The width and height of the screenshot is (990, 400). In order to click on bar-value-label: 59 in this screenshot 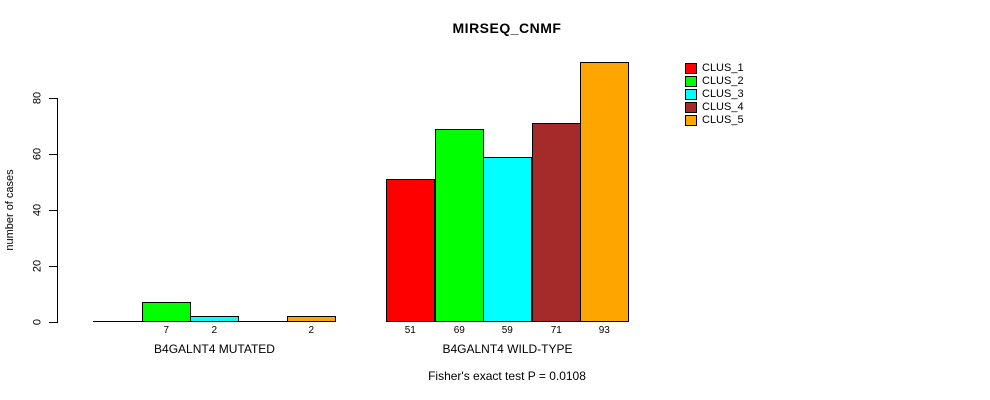, I will do `click(507, 330)`.